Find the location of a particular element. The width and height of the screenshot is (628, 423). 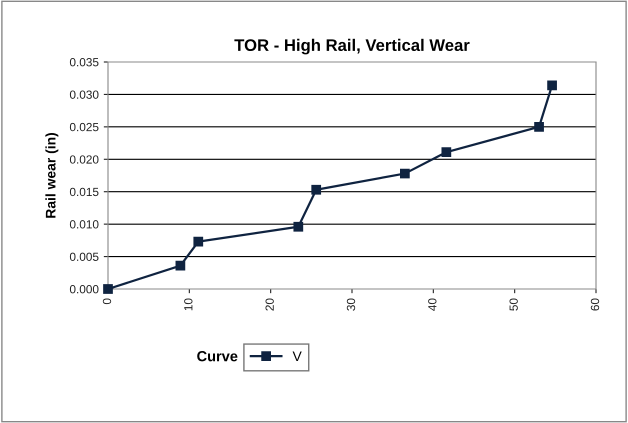

x-tick-label: 20 is located at coordinates (269, 304).